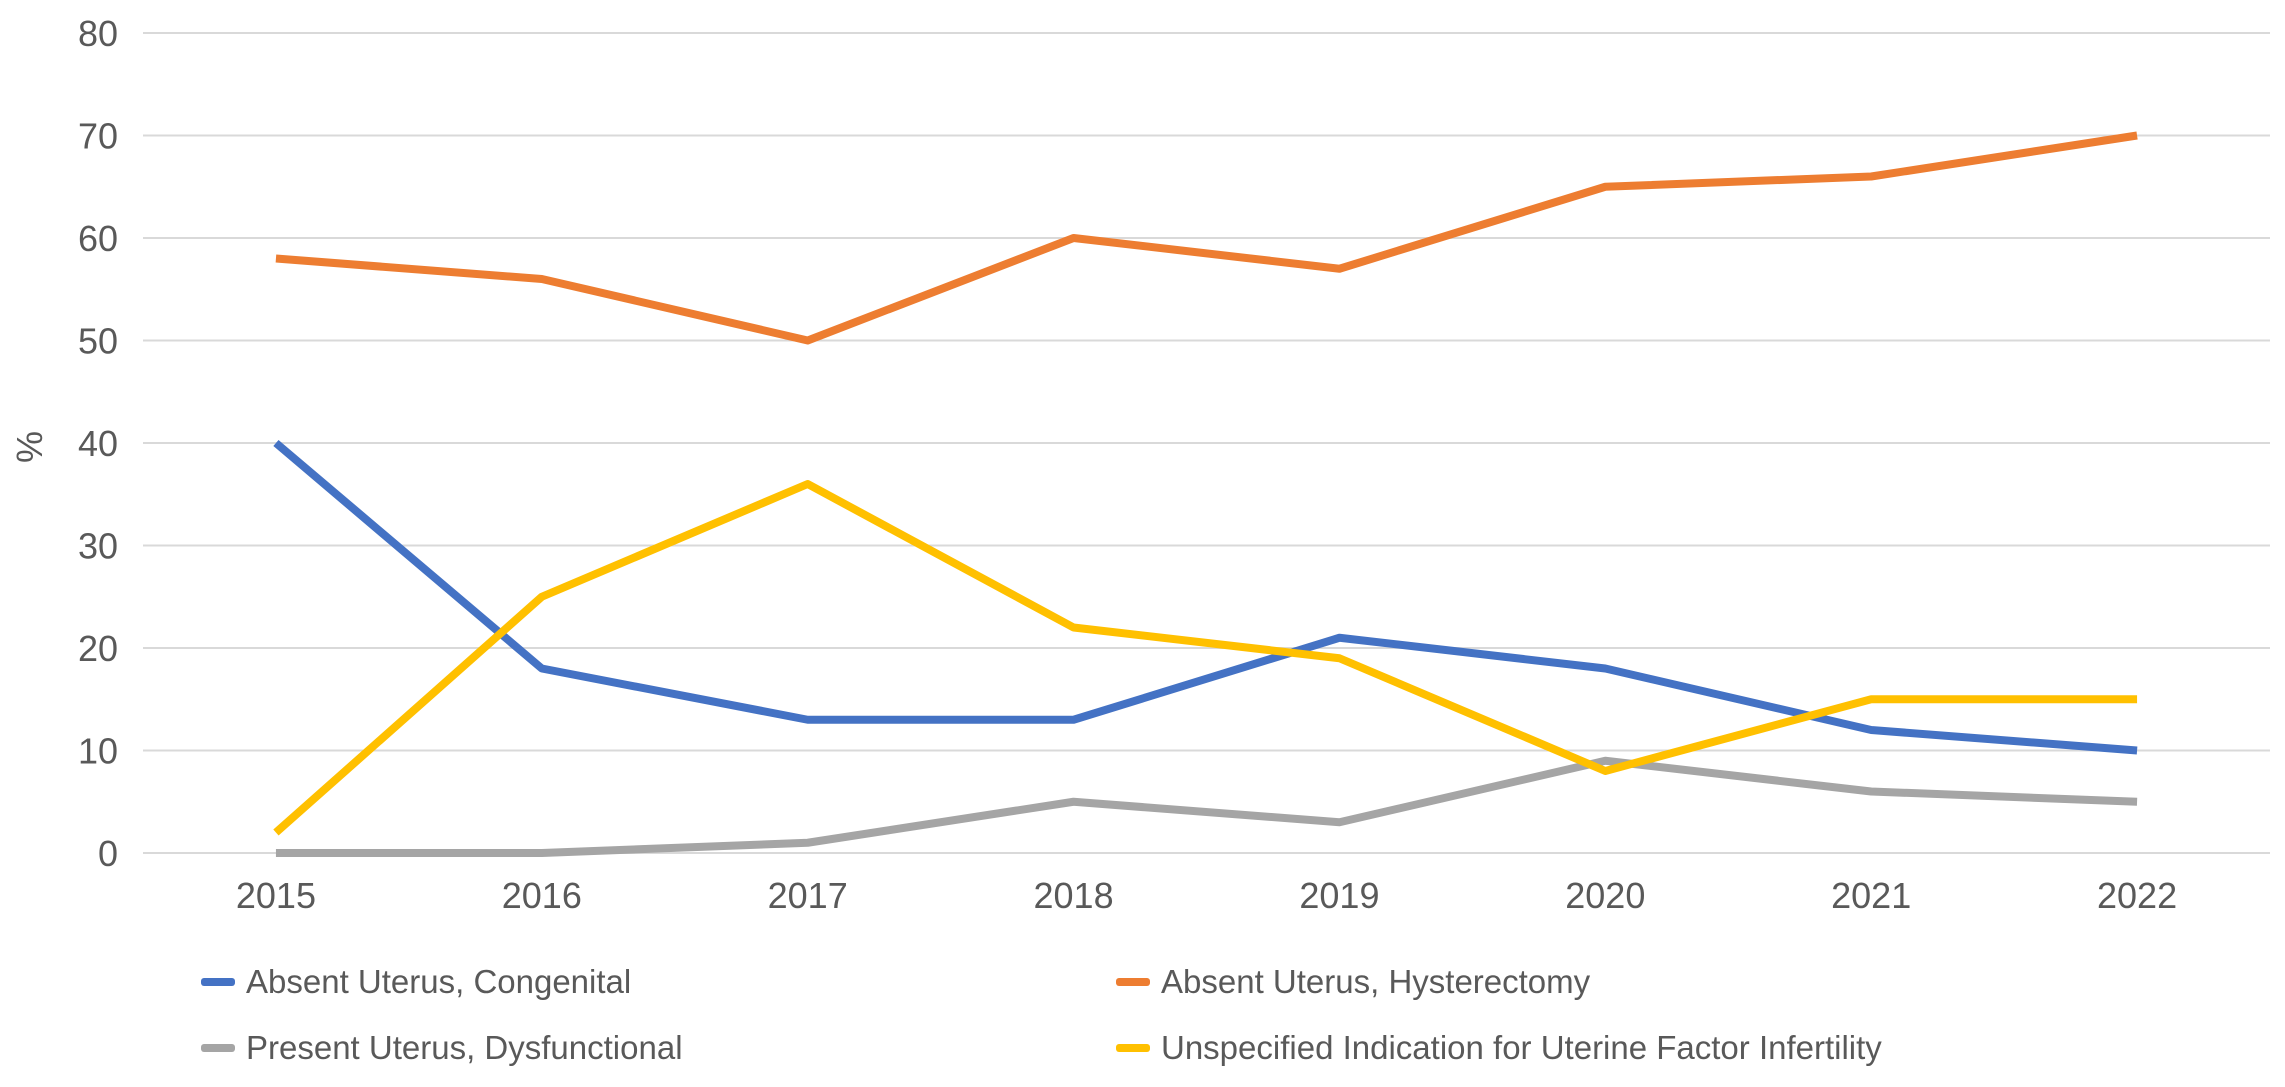 This screenshot has height=1087, width=2285. I want to click on y-tick-label: 60, so click(98, 238).